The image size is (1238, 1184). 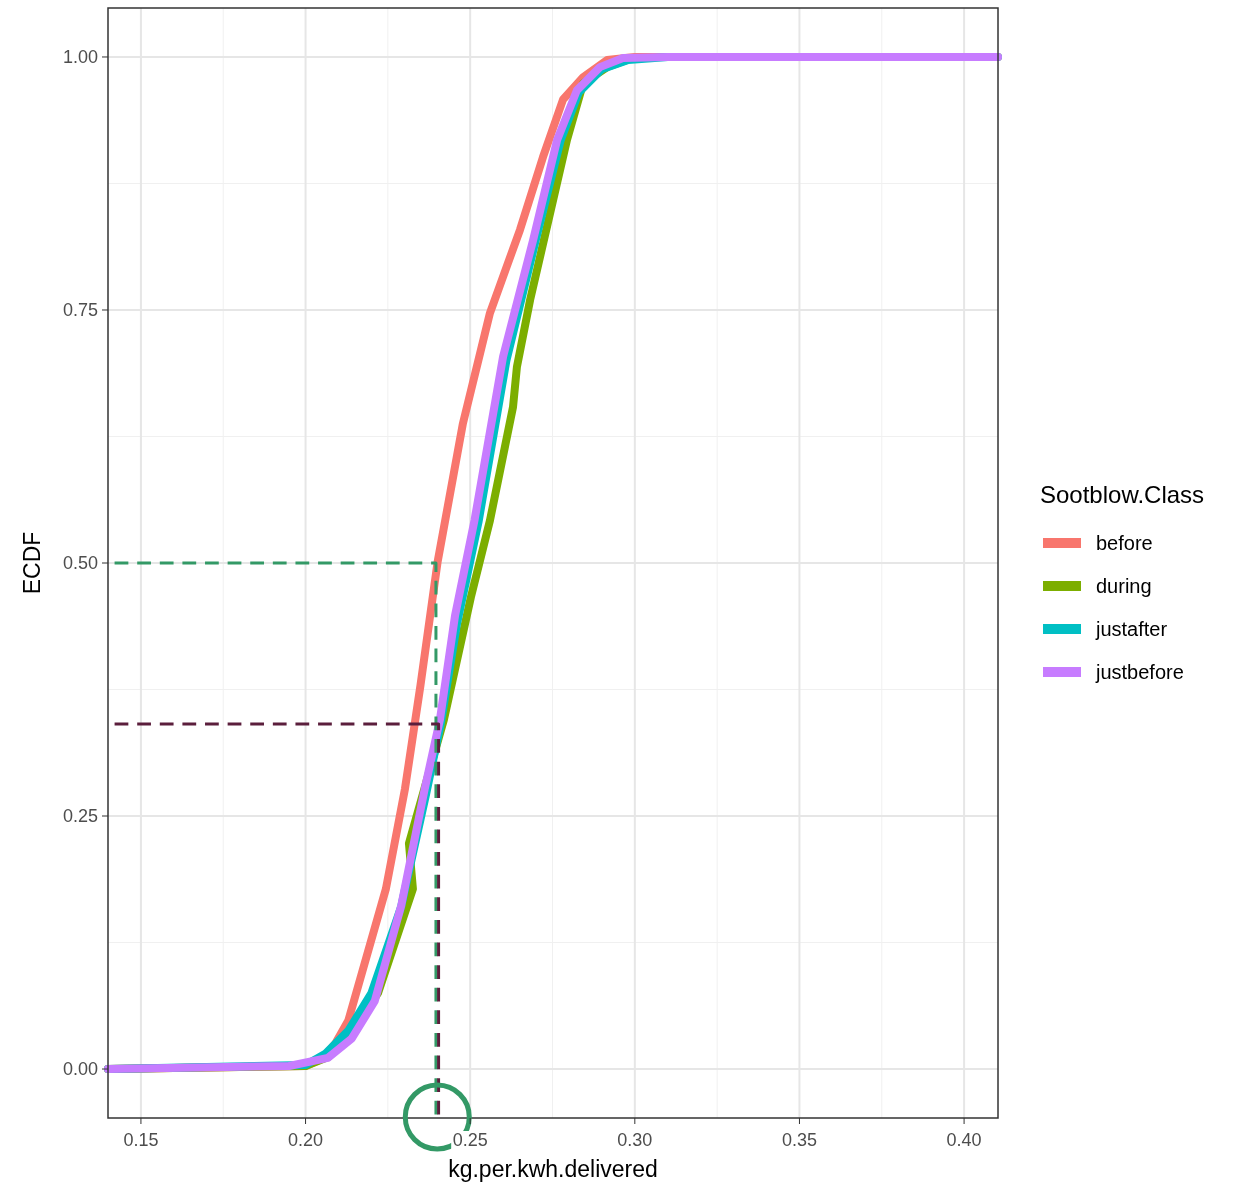 What do you see at coordinates (1122, 494) in the screenshot?
I see `legend-title: Sootblow.Class` at bounding box center [1122, 494].